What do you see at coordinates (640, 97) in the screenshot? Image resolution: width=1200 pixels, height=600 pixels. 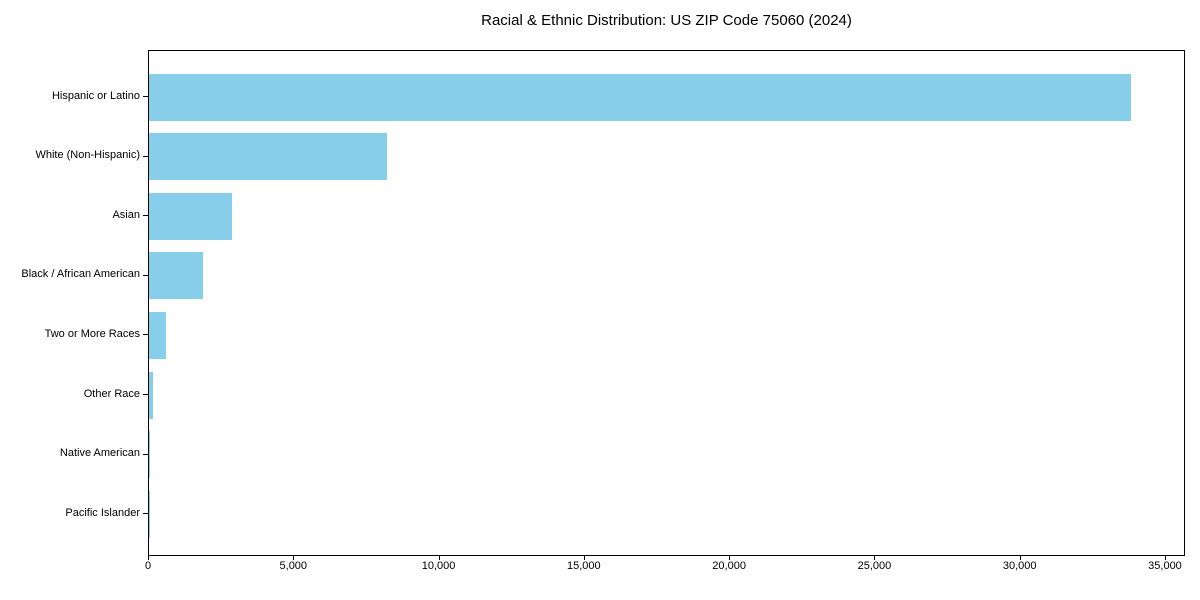 I see `bar-hispanic-or-latino` at bounding box center [640, 97].